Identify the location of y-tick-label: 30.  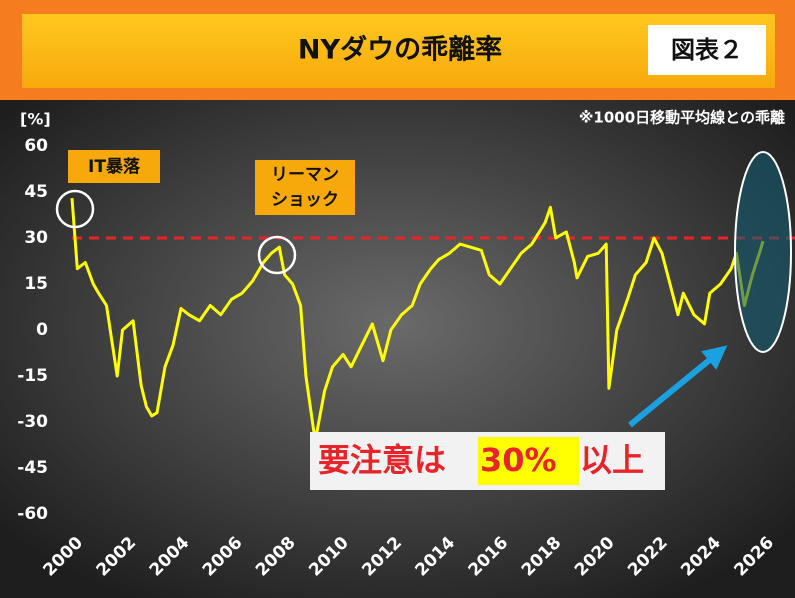
(36, 238).